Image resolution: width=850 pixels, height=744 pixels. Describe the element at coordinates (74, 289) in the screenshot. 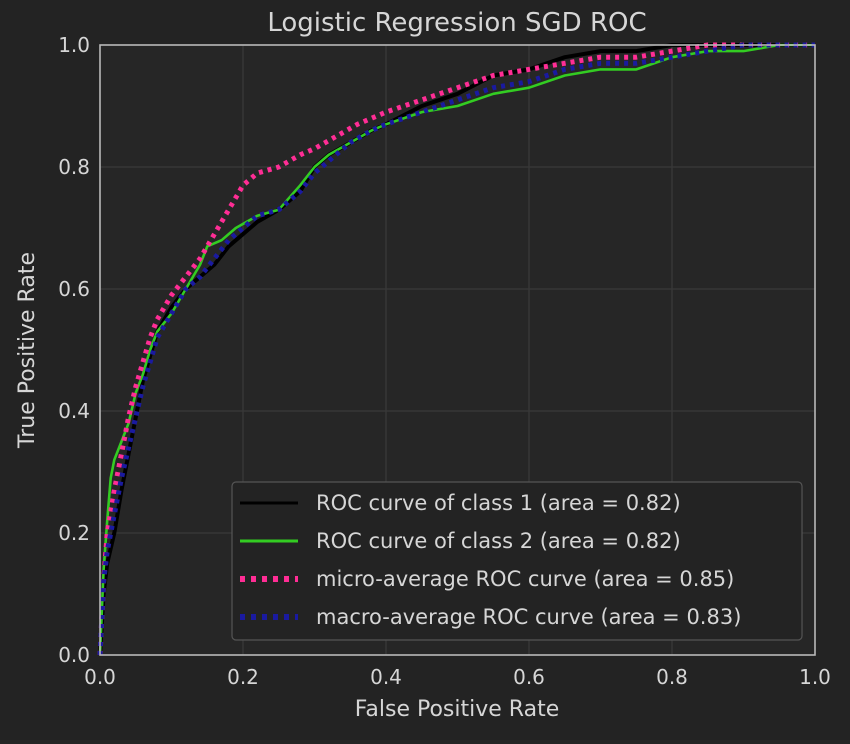

I see `y-tick-label: 0.6` at that location.